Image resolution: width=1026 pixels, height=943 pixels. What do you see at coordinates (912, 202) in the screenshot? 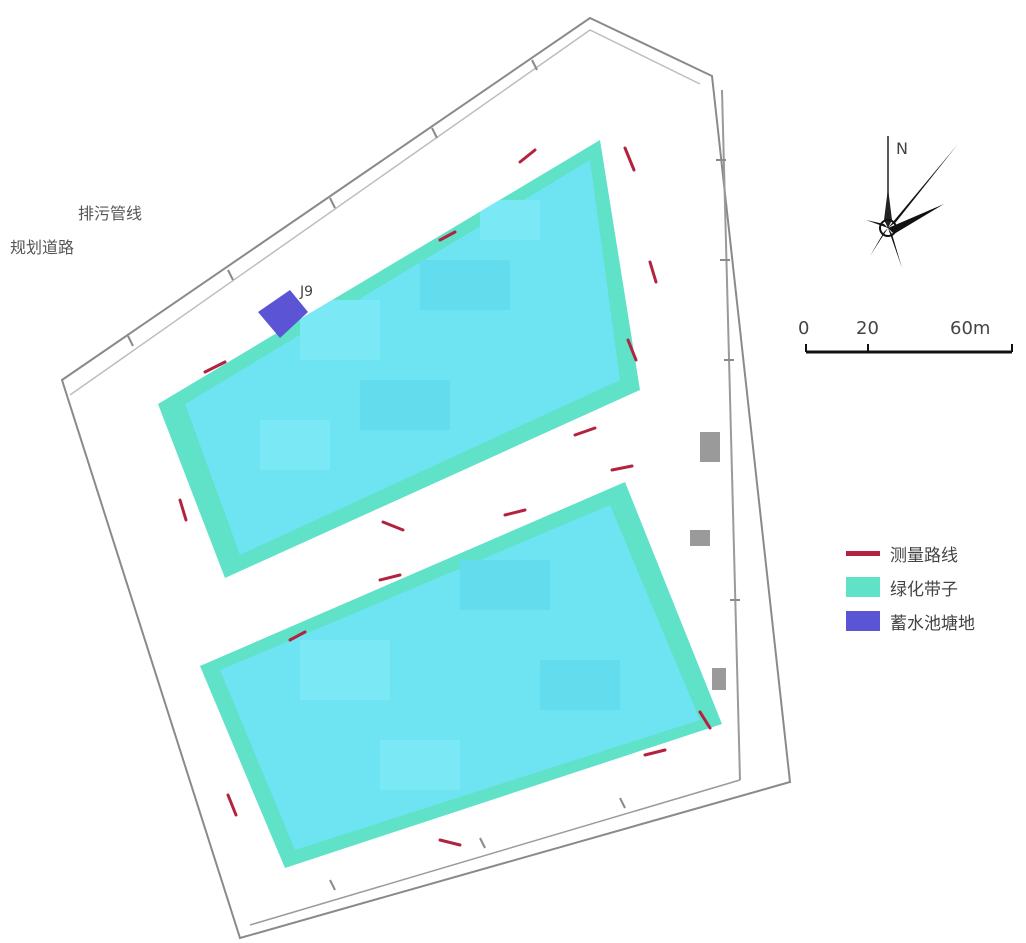
I see `compass-rose: N` at bounding box center [912, 202].